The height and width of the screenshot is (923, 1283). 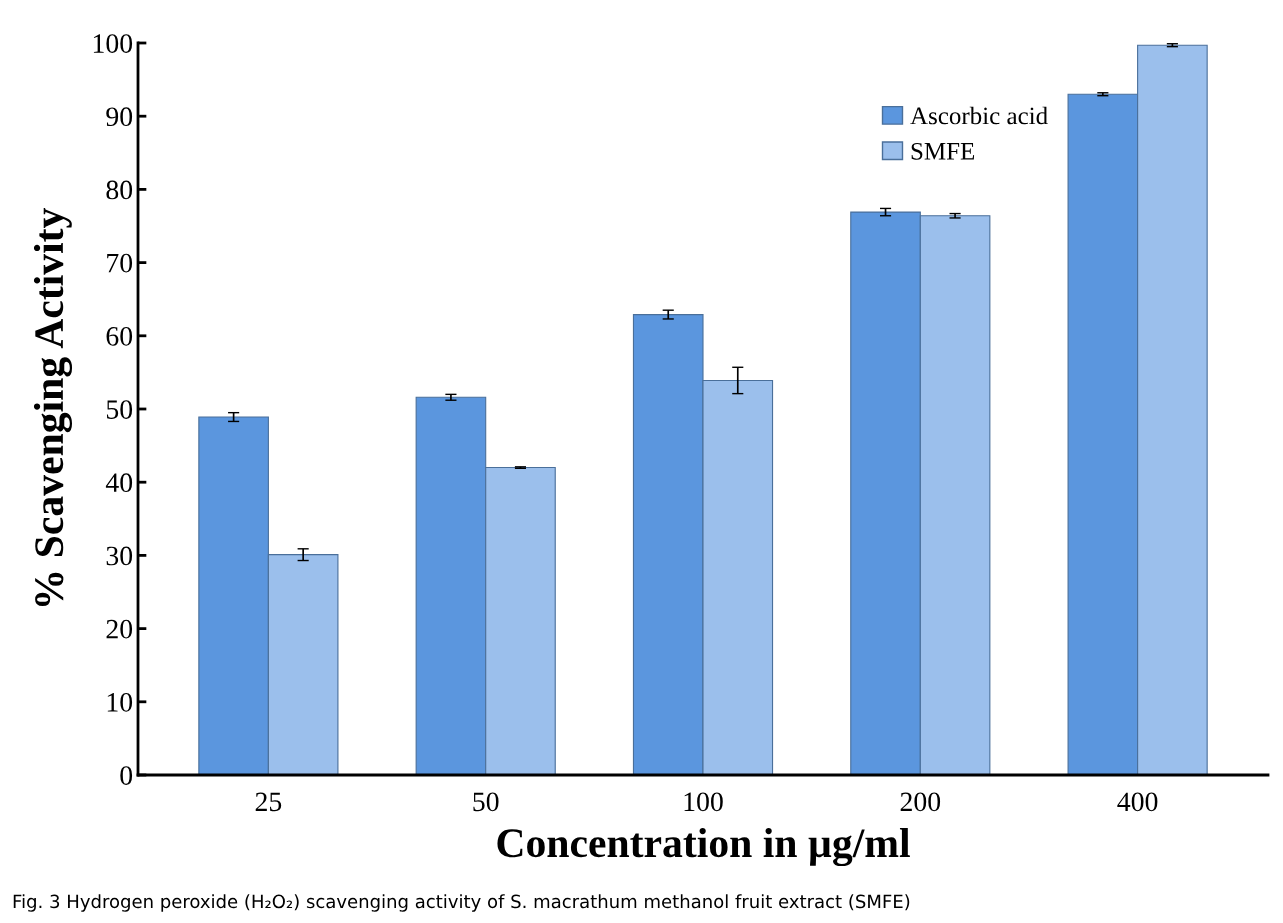 I want to click on y-tick-label: 40, so click(x=119, y=483).